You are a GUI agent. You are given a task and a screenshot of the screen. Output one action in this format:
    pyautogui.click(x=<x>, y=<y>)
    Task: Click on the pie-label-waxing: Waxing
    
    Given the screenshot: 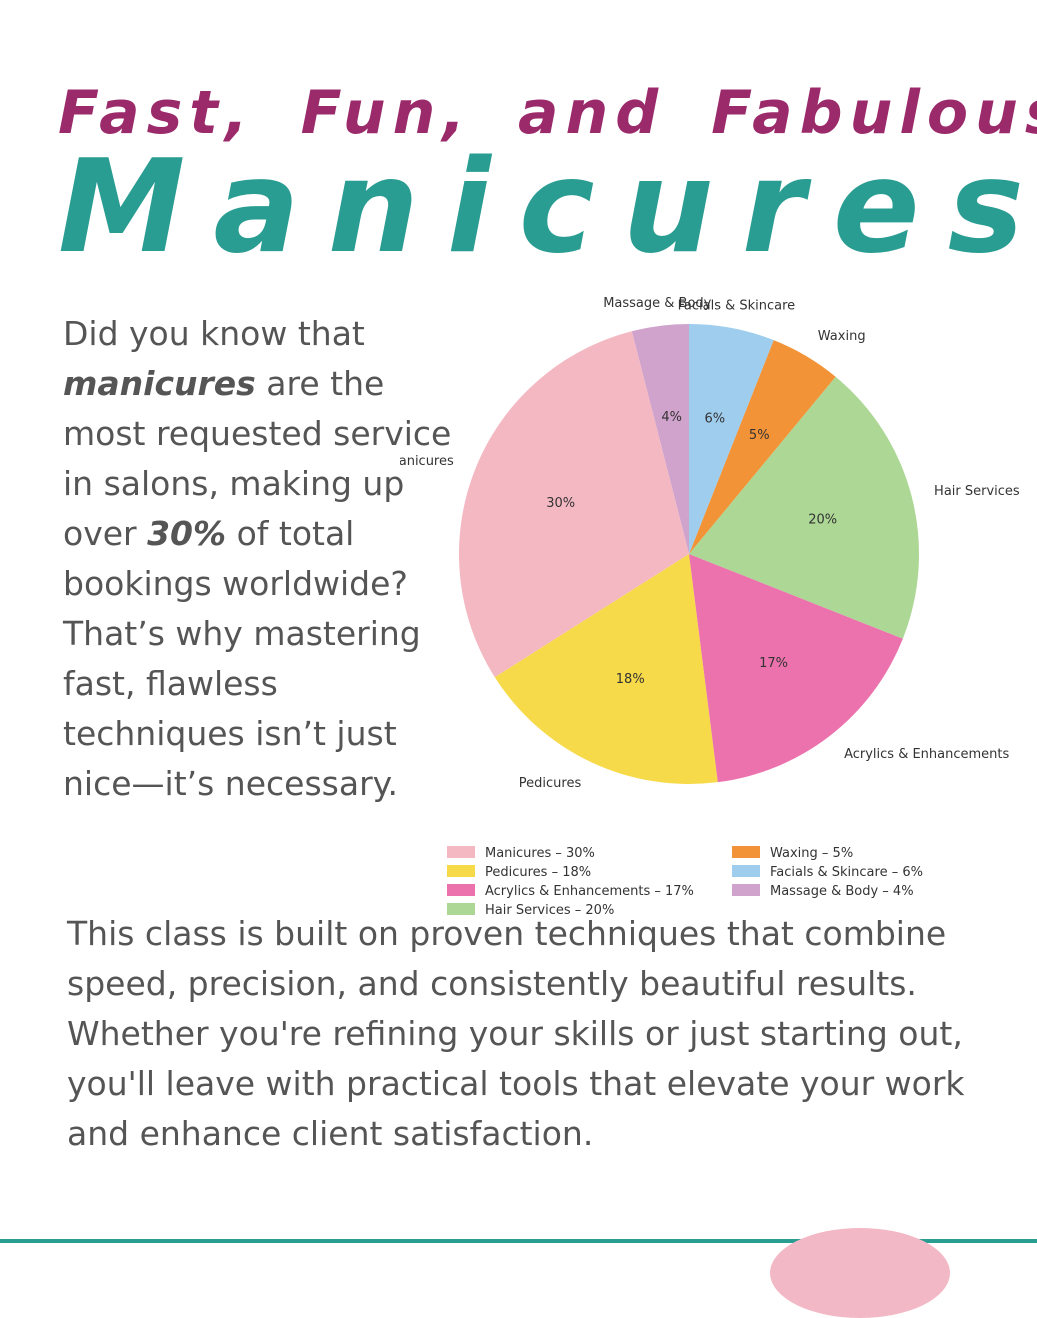 What is the action you would take?
    pyautogui.click(x=842, y=336)
    